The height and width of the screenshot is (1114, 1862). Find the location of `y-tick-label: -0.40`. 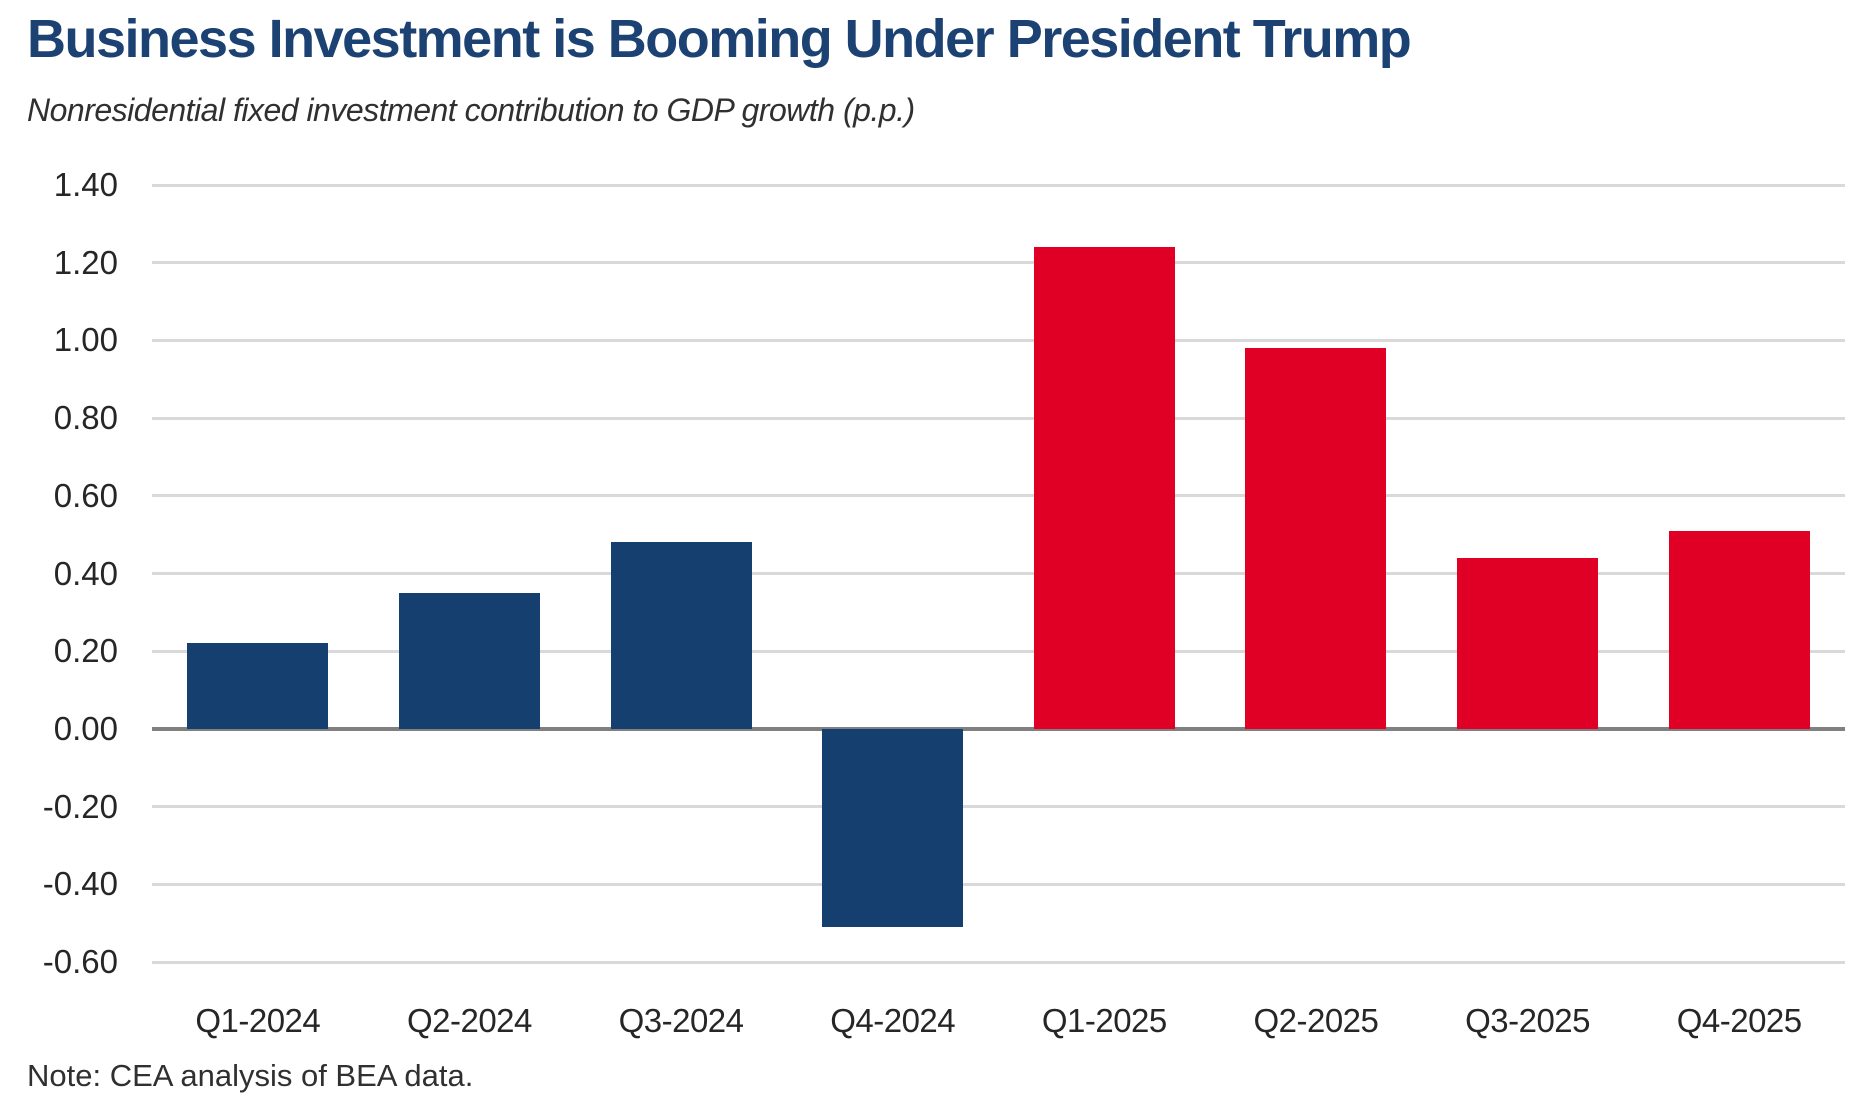

y-tick-label: -0.40 is located at coordinates (80, 884).